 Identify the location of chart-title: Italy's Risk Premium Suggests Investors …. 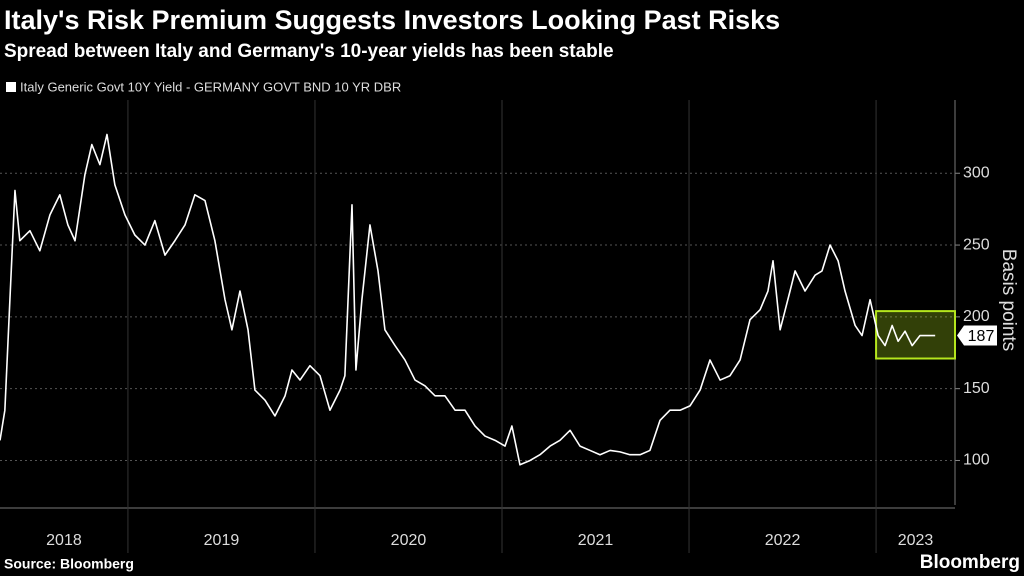
(392, 20).